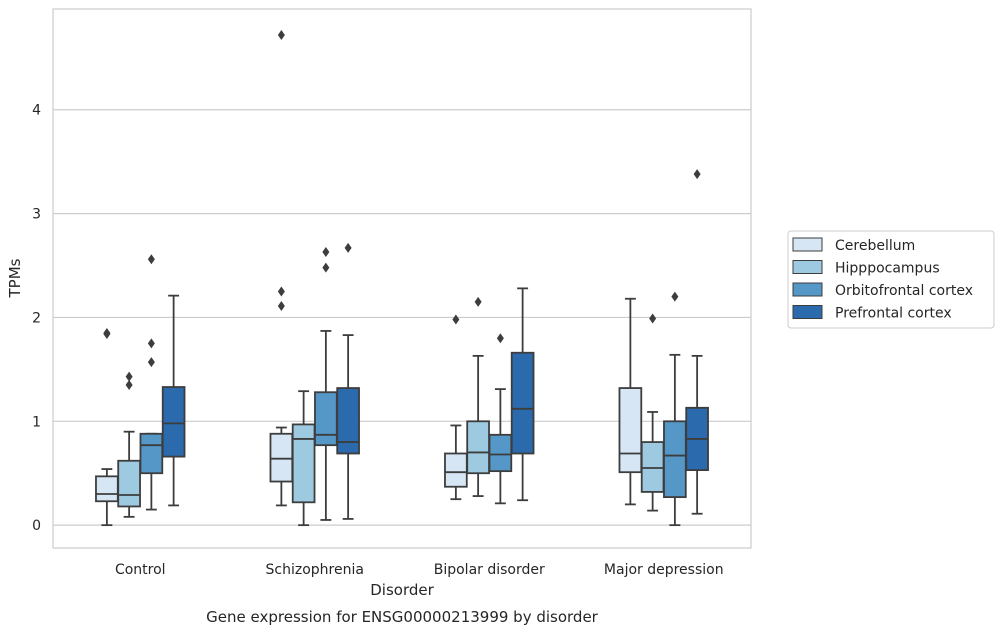 The width and height of the screenshot is (1003, 634). I want to click on x-tick-label: Major depression, so click(664, 570).